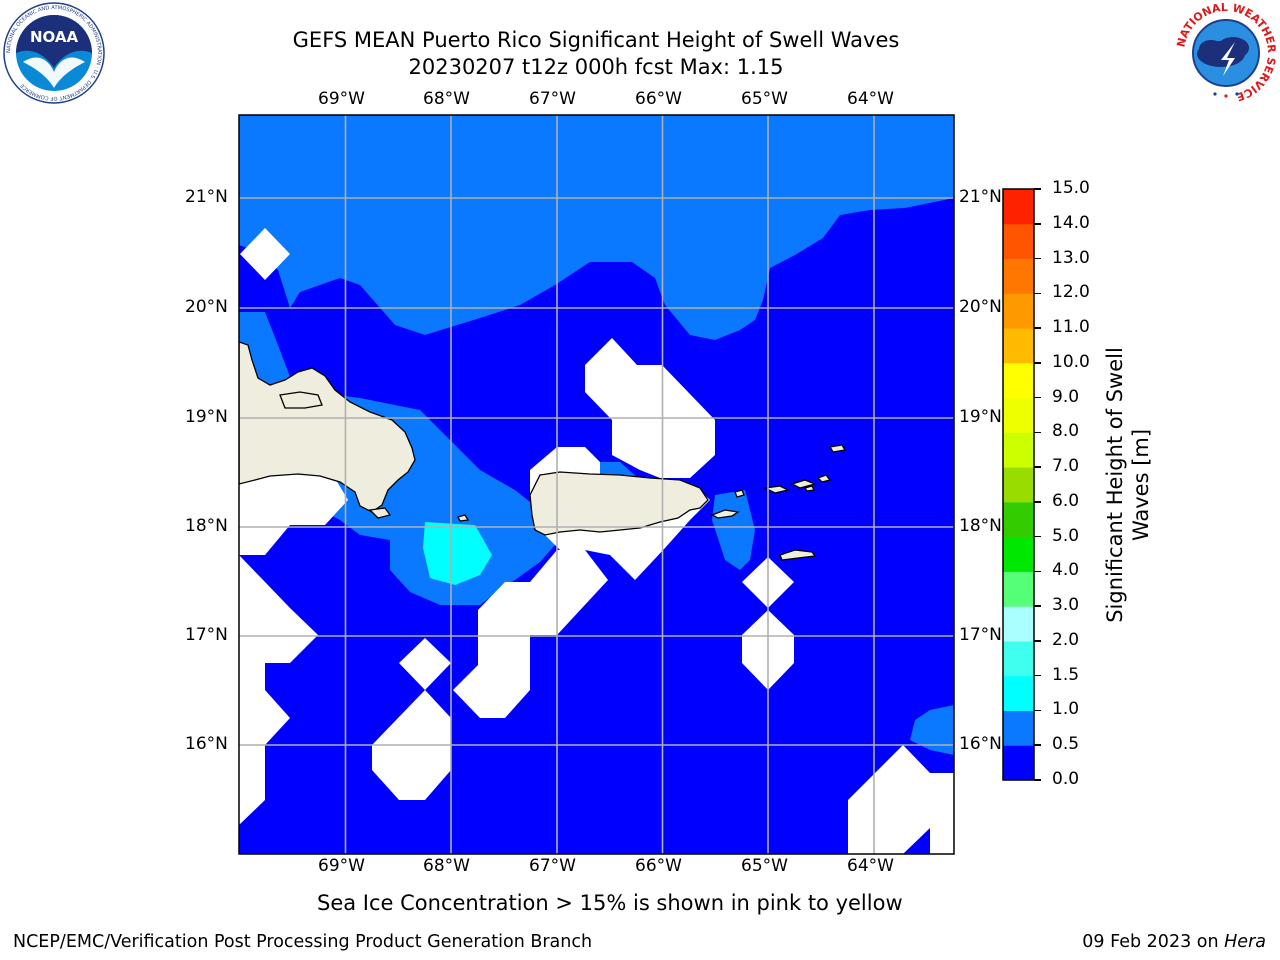 The image size is (1280, 960). Describe the element at coordinates (733, 530) in the screenshot. I see `swell-band-0.5-1-east` at that location.